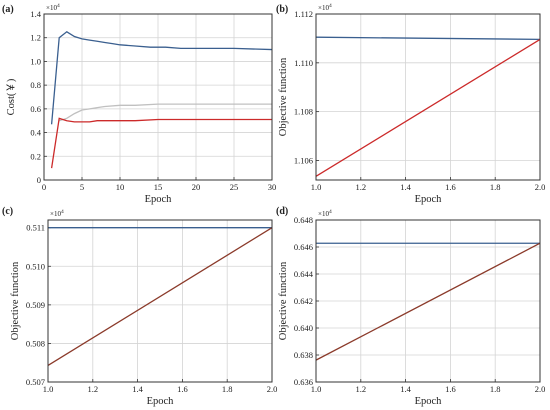 Image resolution: width=550 pixels, height=410 pixels. I want to click on y-axis-label: Cost(￥), so click(11, 96).